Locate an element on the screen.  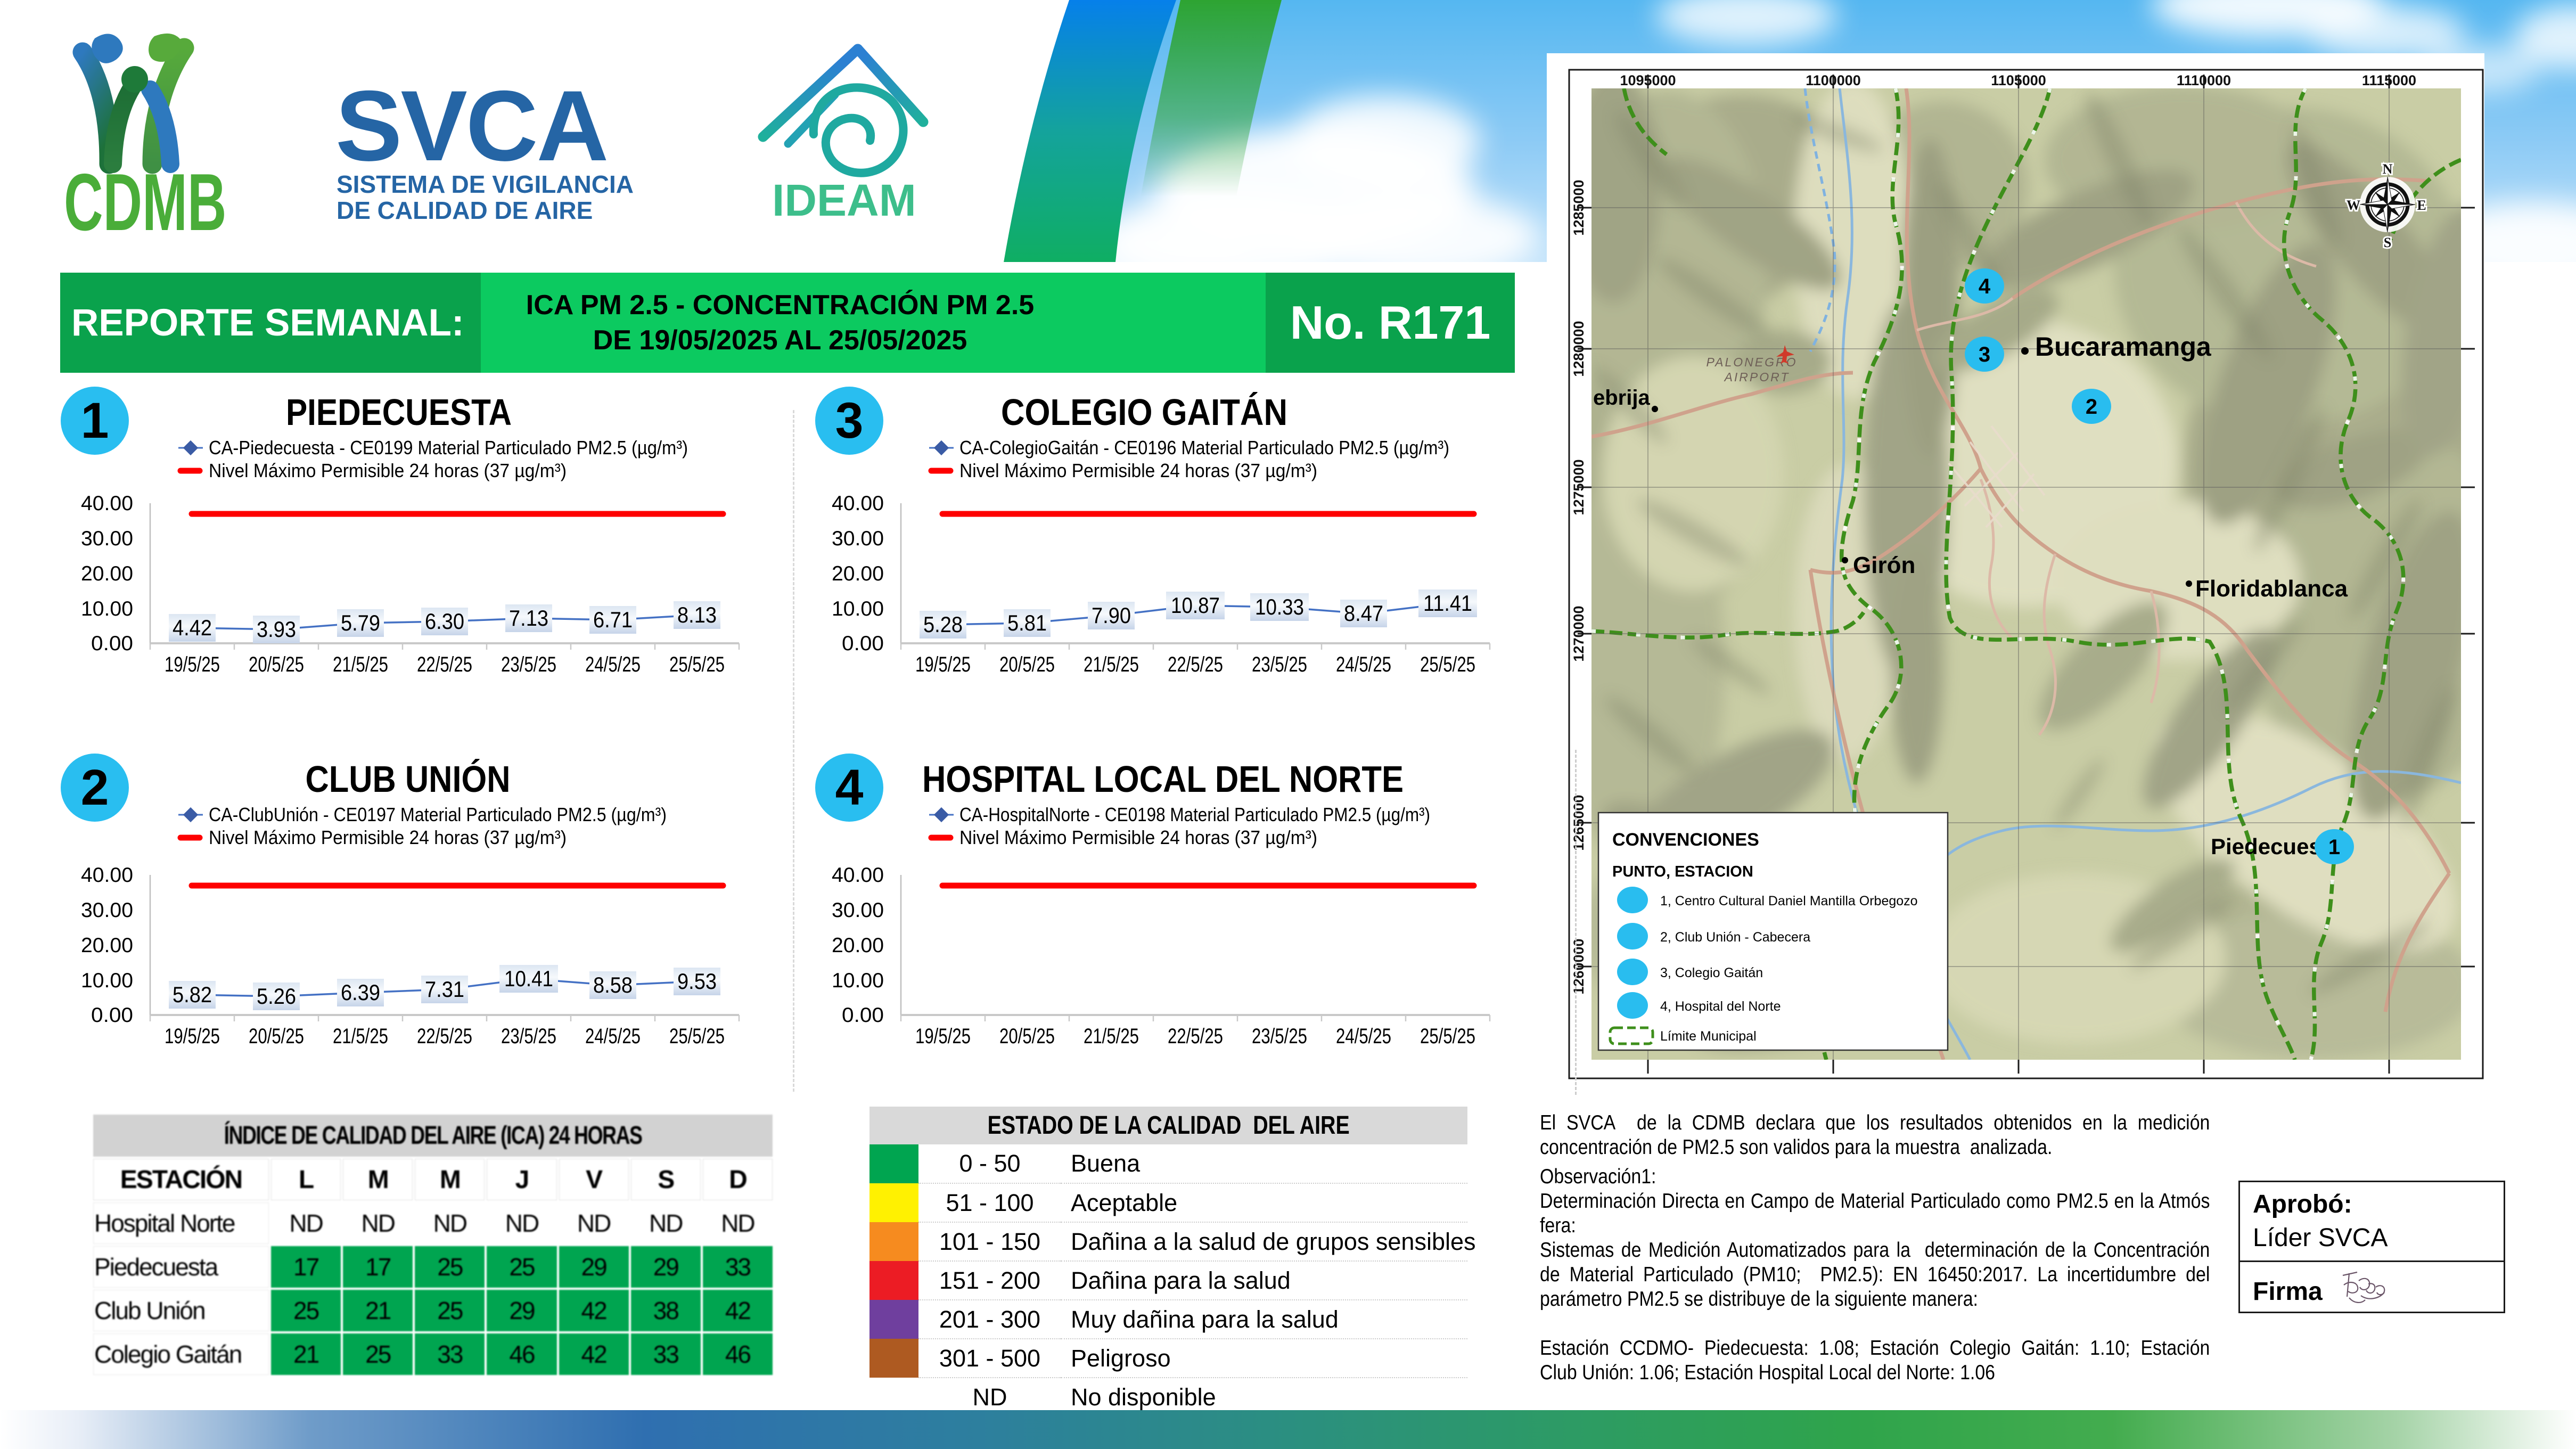
svg-text: PALONEGRO is located at coordinates (1752, 362).